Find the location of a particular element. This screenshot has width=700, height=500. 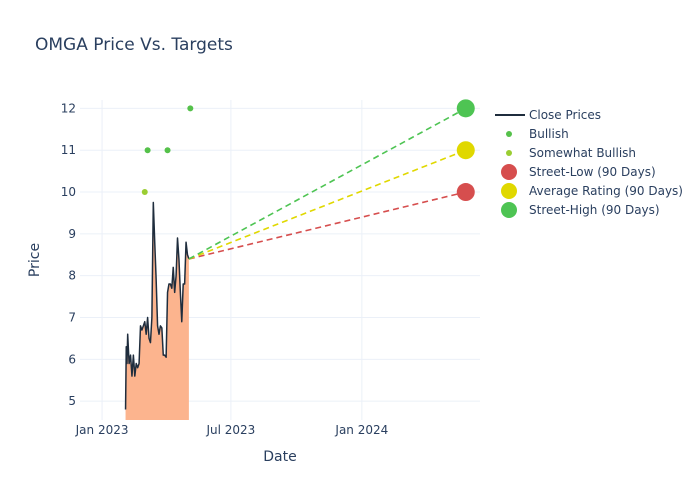

x-tick-label: Jul 2023 is located at coordinates (230, 430).